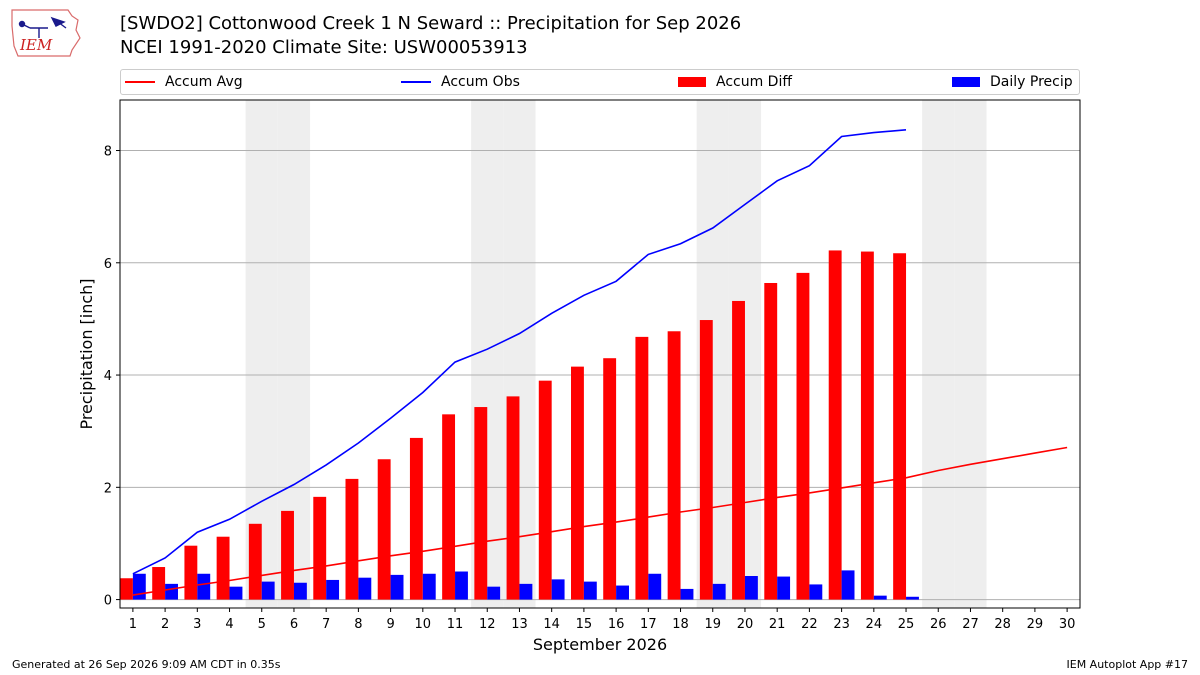 Image resolution: width=1200 pixels, height=675 pixels. What do you see at coordinates (42, 27) in the screenshot?
I see `weather-station-icon` at bounding box center [42, 27].